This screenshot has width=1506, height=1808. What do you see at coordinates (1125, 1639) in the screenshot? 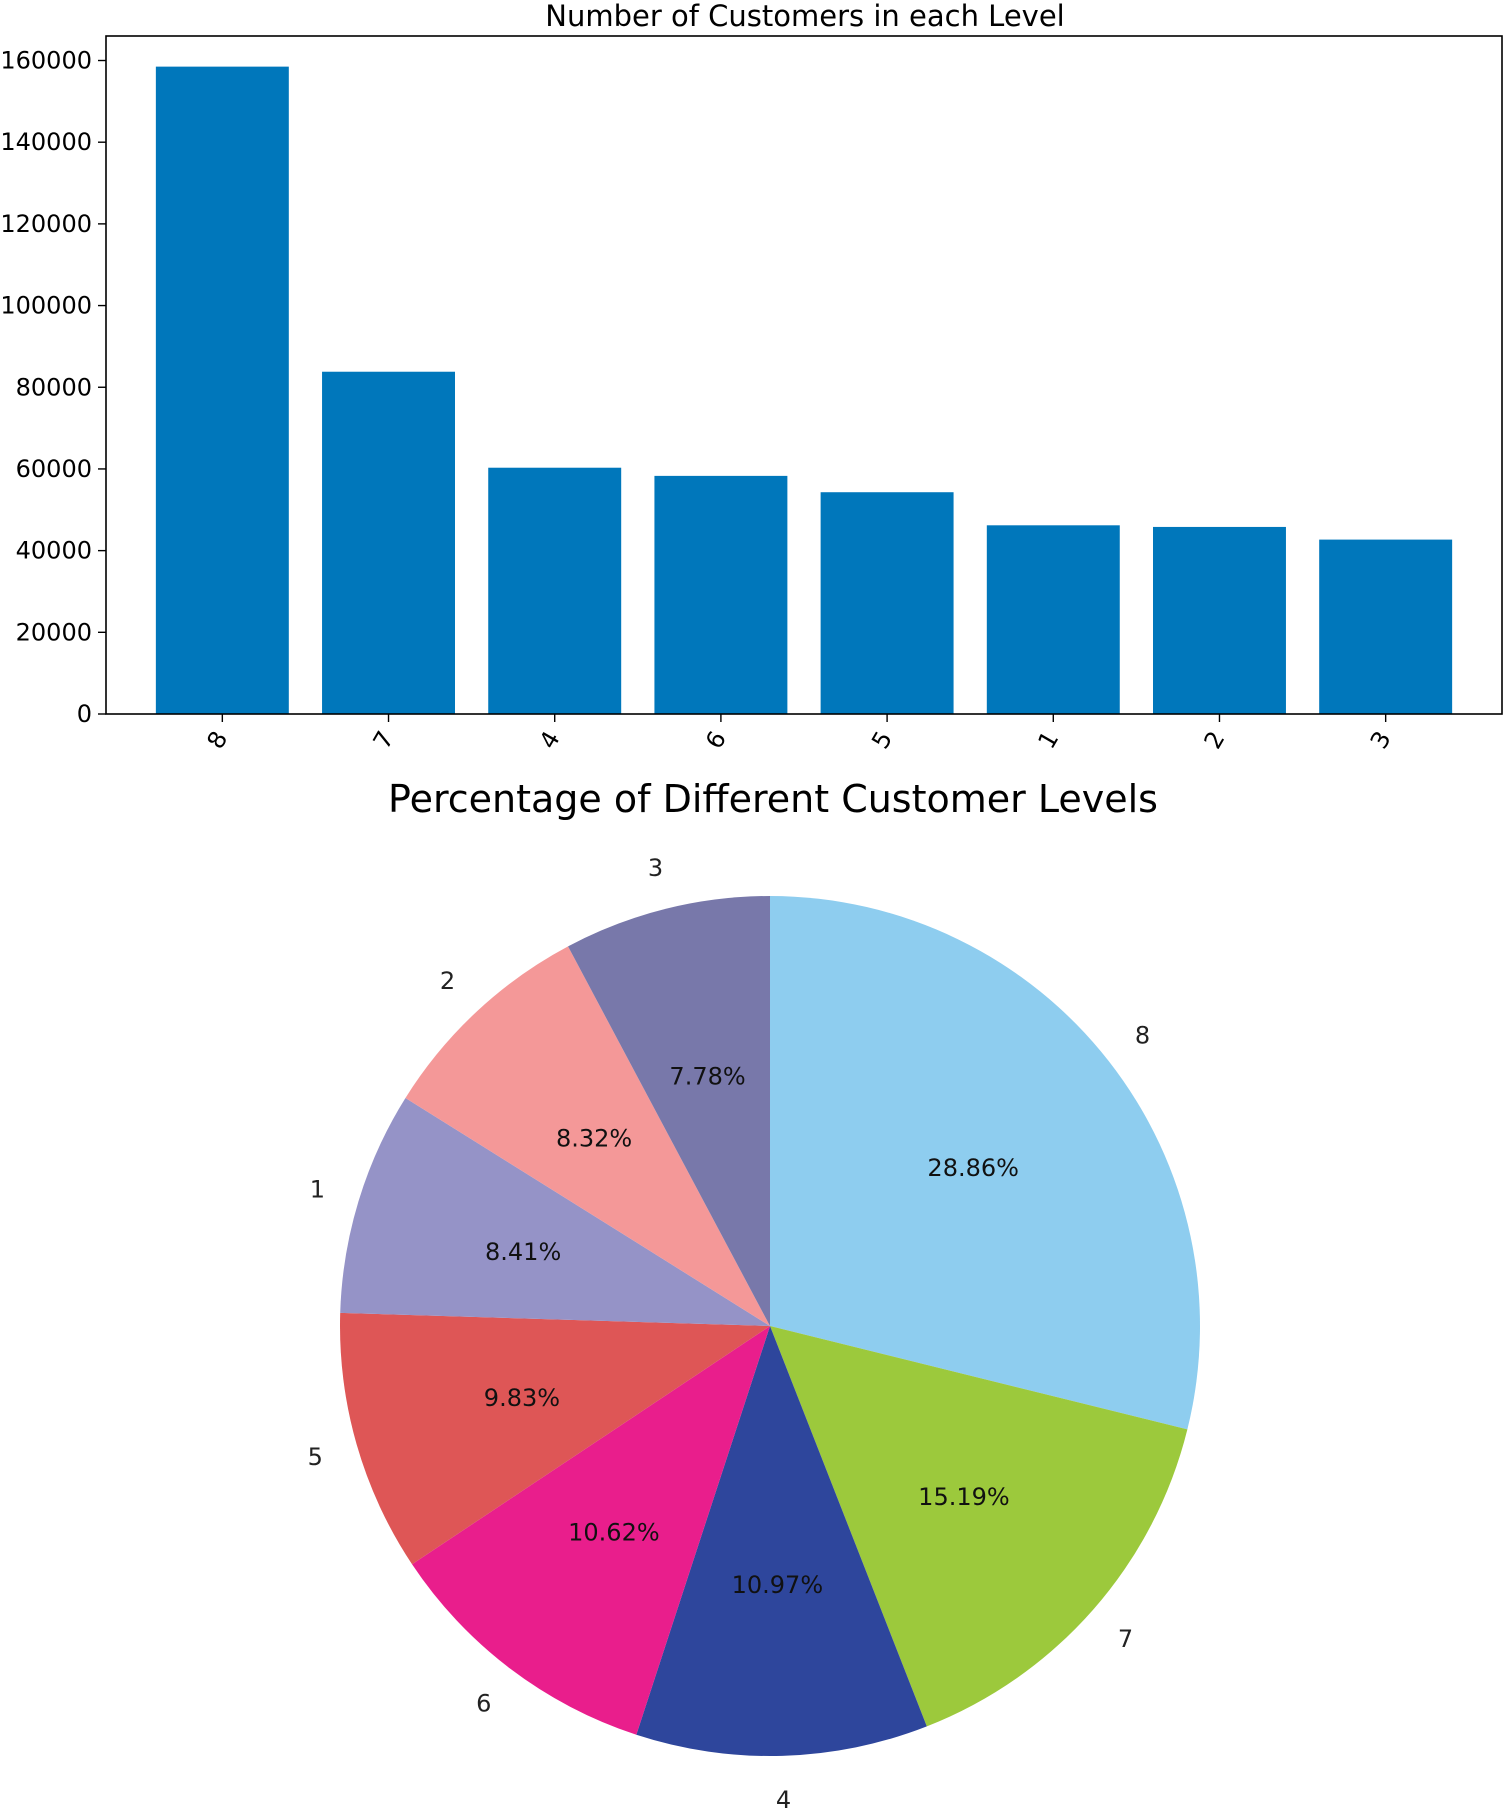
I see `pie-category-label: 7` at bounding box center [1125, 1639].